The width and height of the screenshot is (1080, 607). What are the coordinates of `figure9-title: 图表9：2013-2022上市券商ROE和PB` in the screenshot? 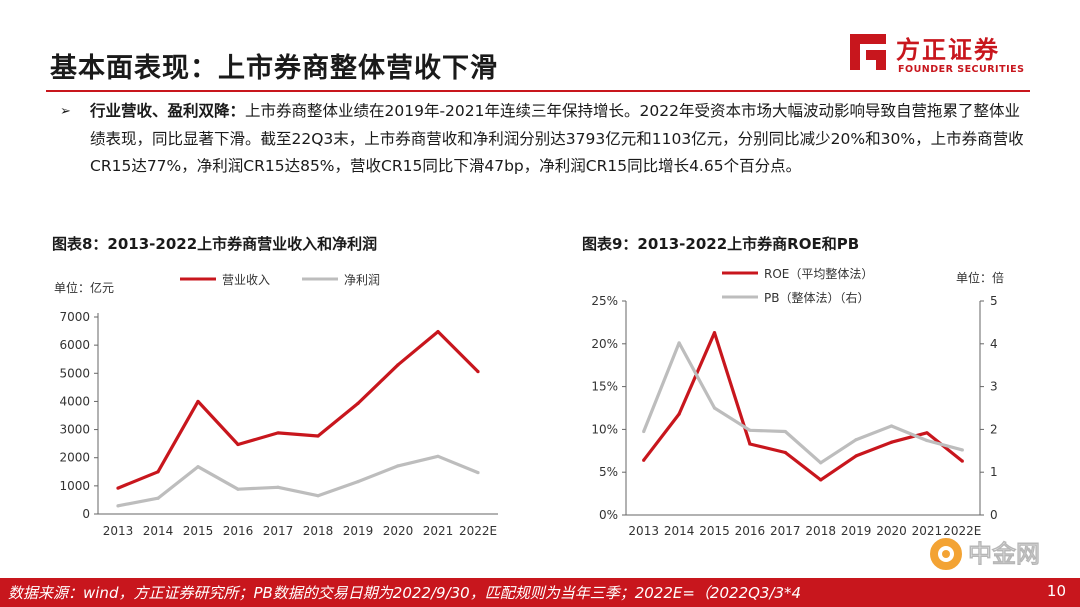 It's located at (721, 244).